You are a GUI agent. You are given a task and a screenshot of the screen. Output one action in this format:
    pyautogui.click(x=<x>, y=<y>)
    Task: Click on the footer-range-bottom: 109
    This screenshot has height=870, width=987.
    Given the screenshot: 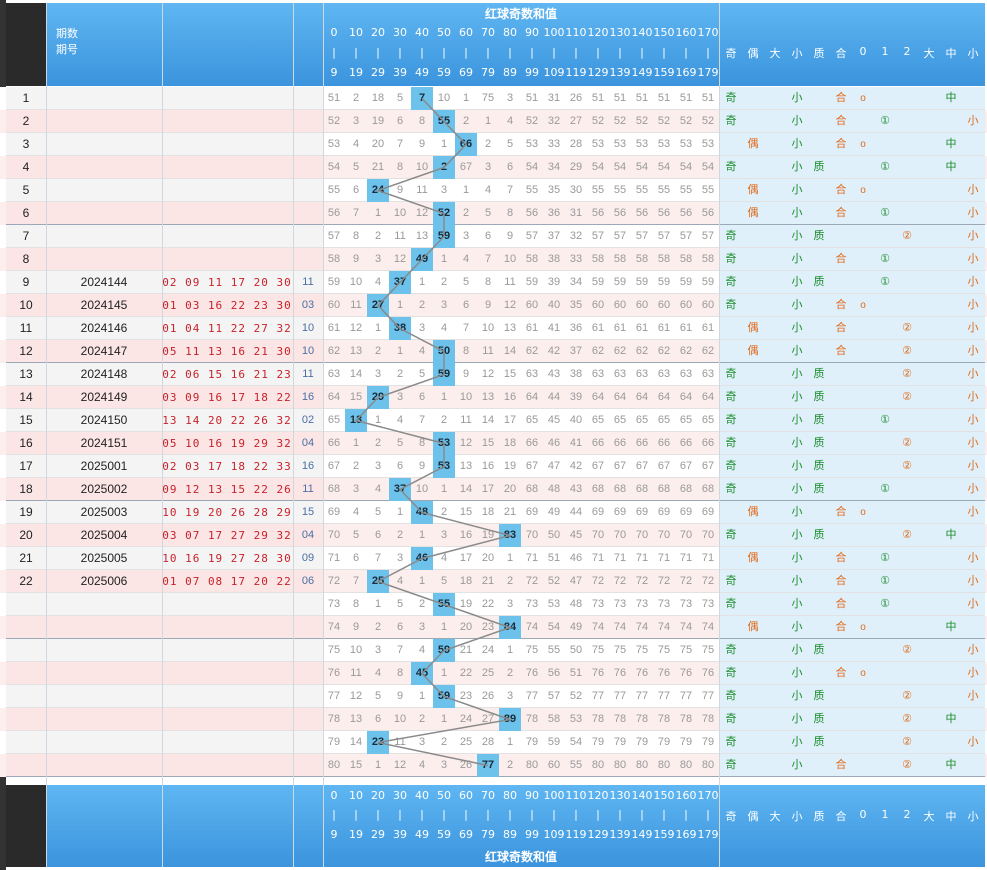 What is the action you would take?
    pyautogui.click(x=554, y=834)
    